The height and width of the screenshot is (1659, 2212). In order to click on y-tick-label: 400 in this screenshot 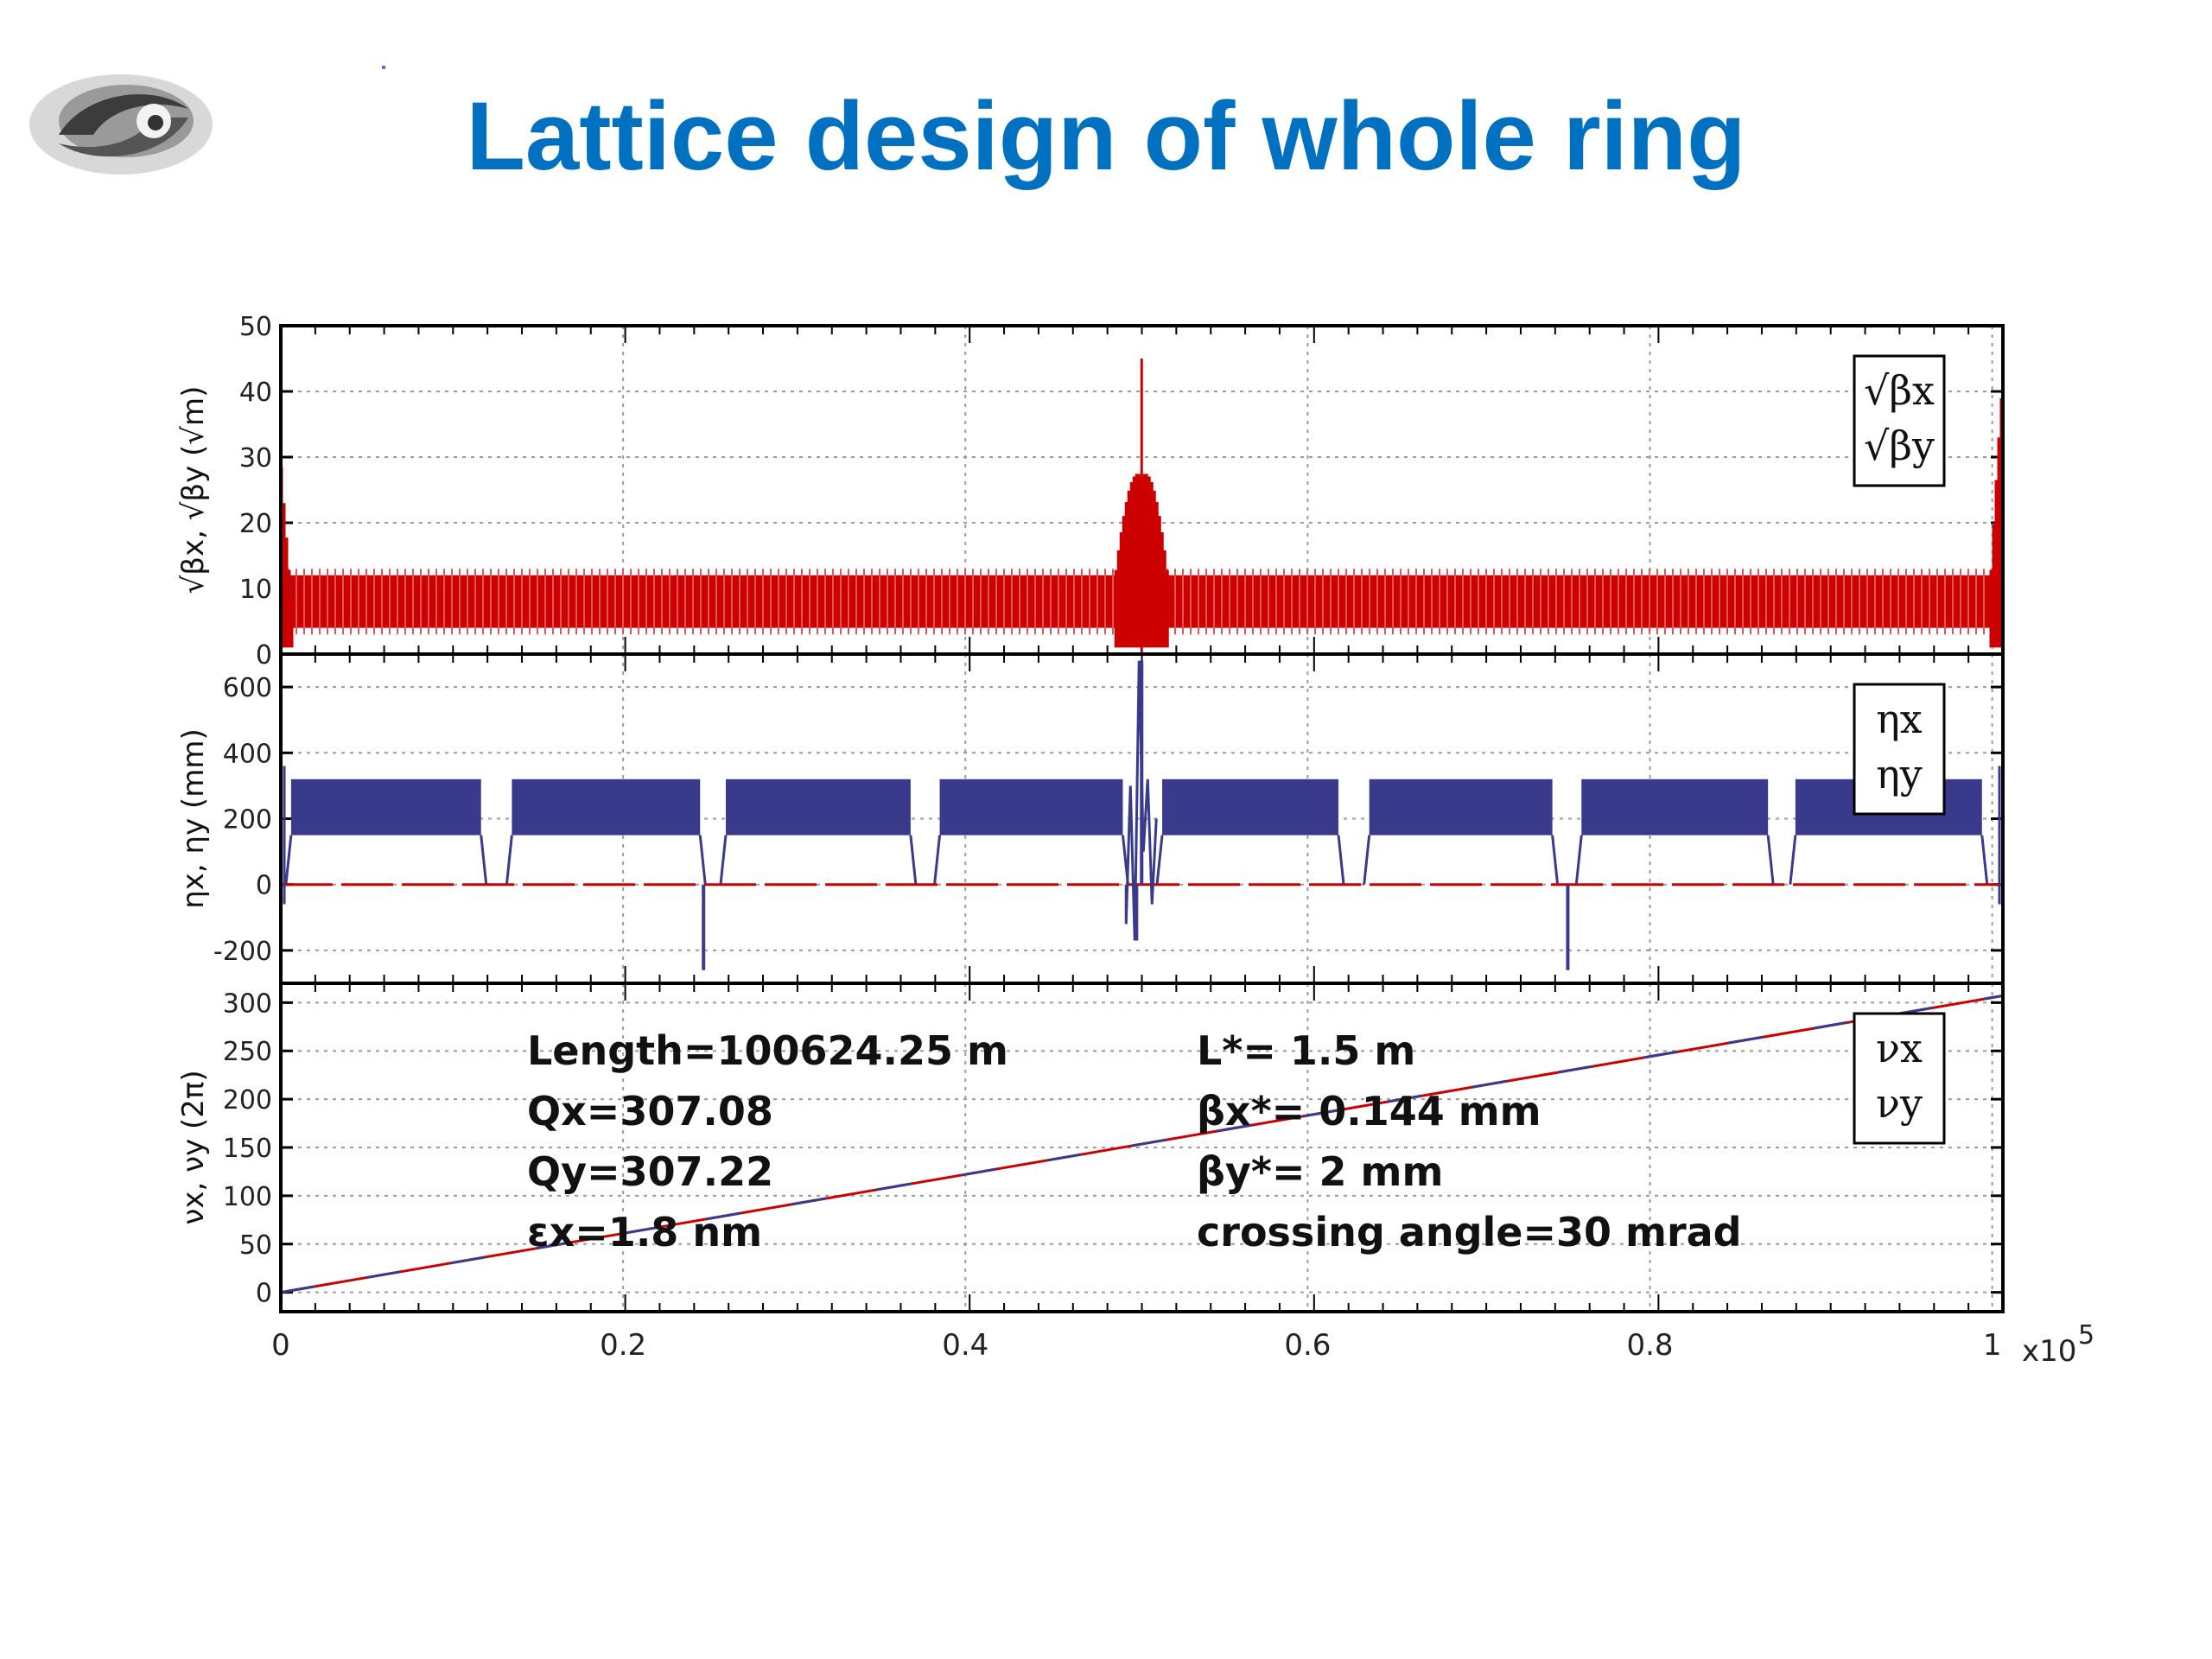, I will do `click(247, 754)`.